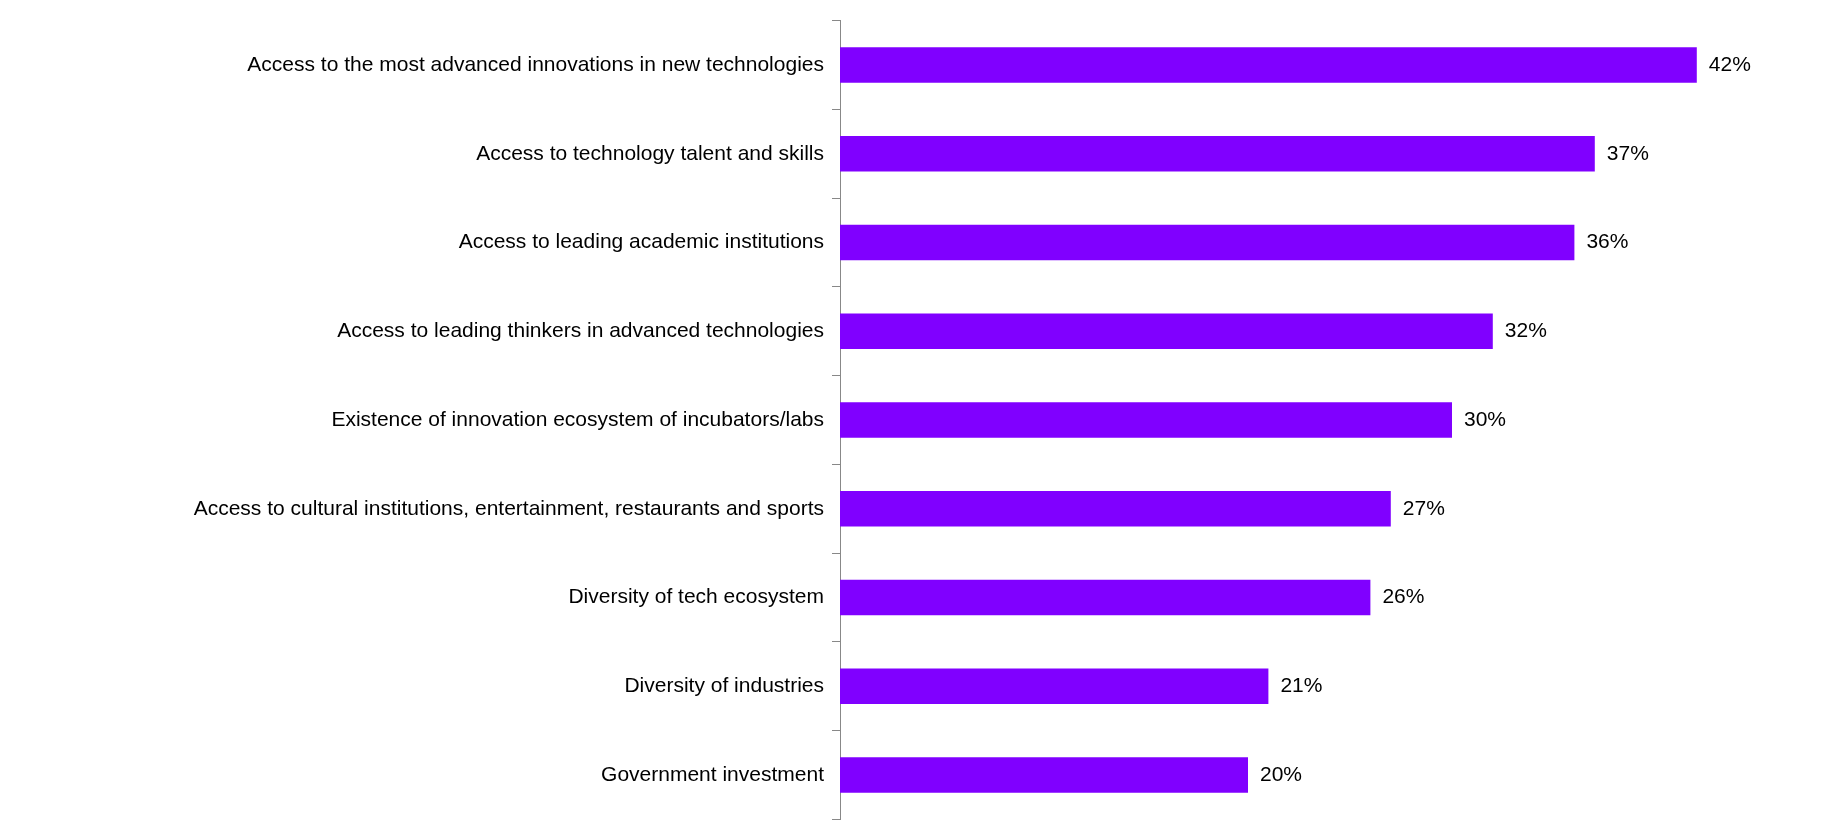 This screenshot has height=840, width=1828. Describe the element at coordinates (1281, 773) in the screenshot. I see `data-label: 20%` at that location.